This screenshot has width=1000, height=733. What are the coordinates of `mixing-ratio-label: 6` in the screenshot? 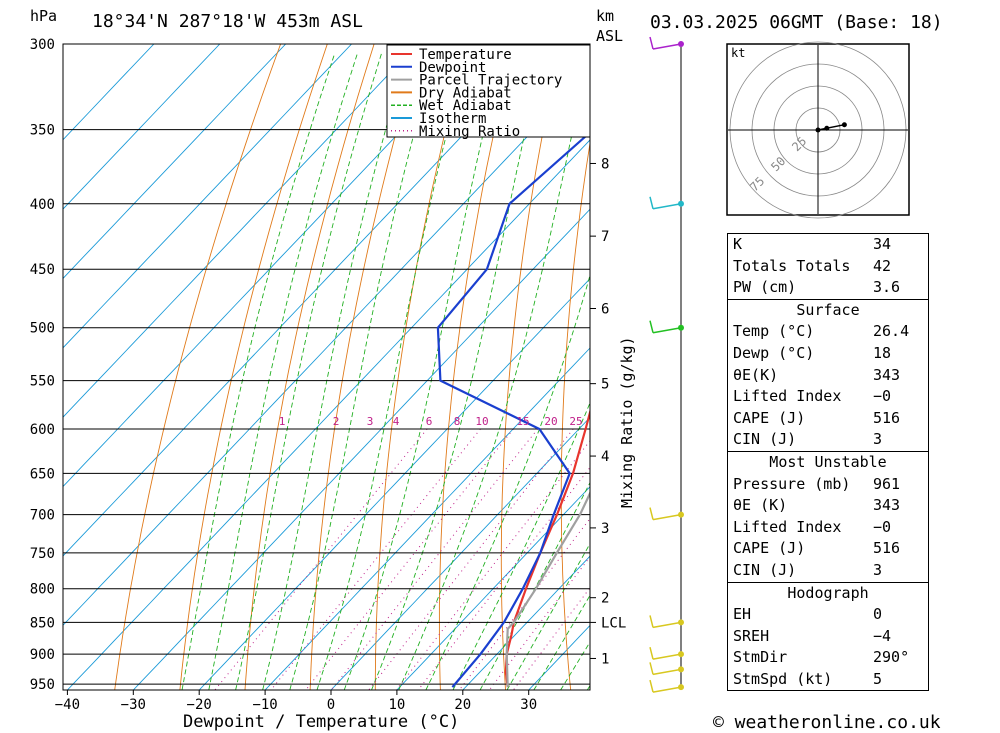 It's located at (429, 421).